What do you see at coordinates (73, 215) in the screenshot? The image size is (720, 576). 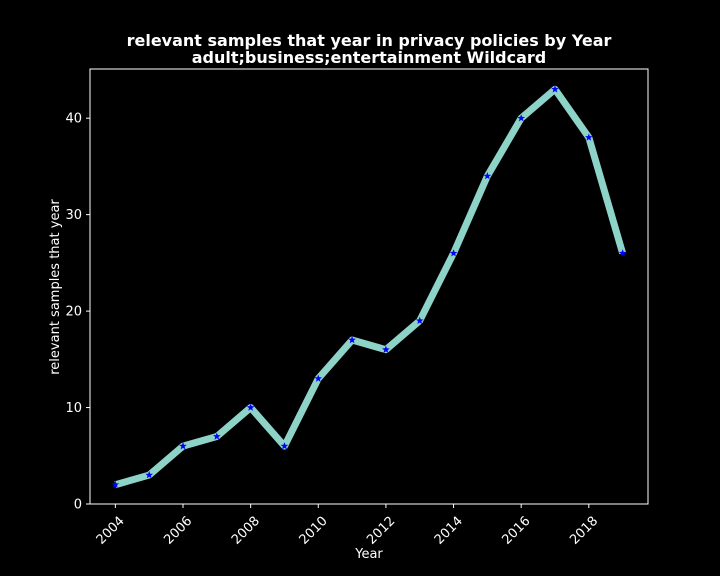 I see `y-tick-label: 30` at bounding box center [73, 215].